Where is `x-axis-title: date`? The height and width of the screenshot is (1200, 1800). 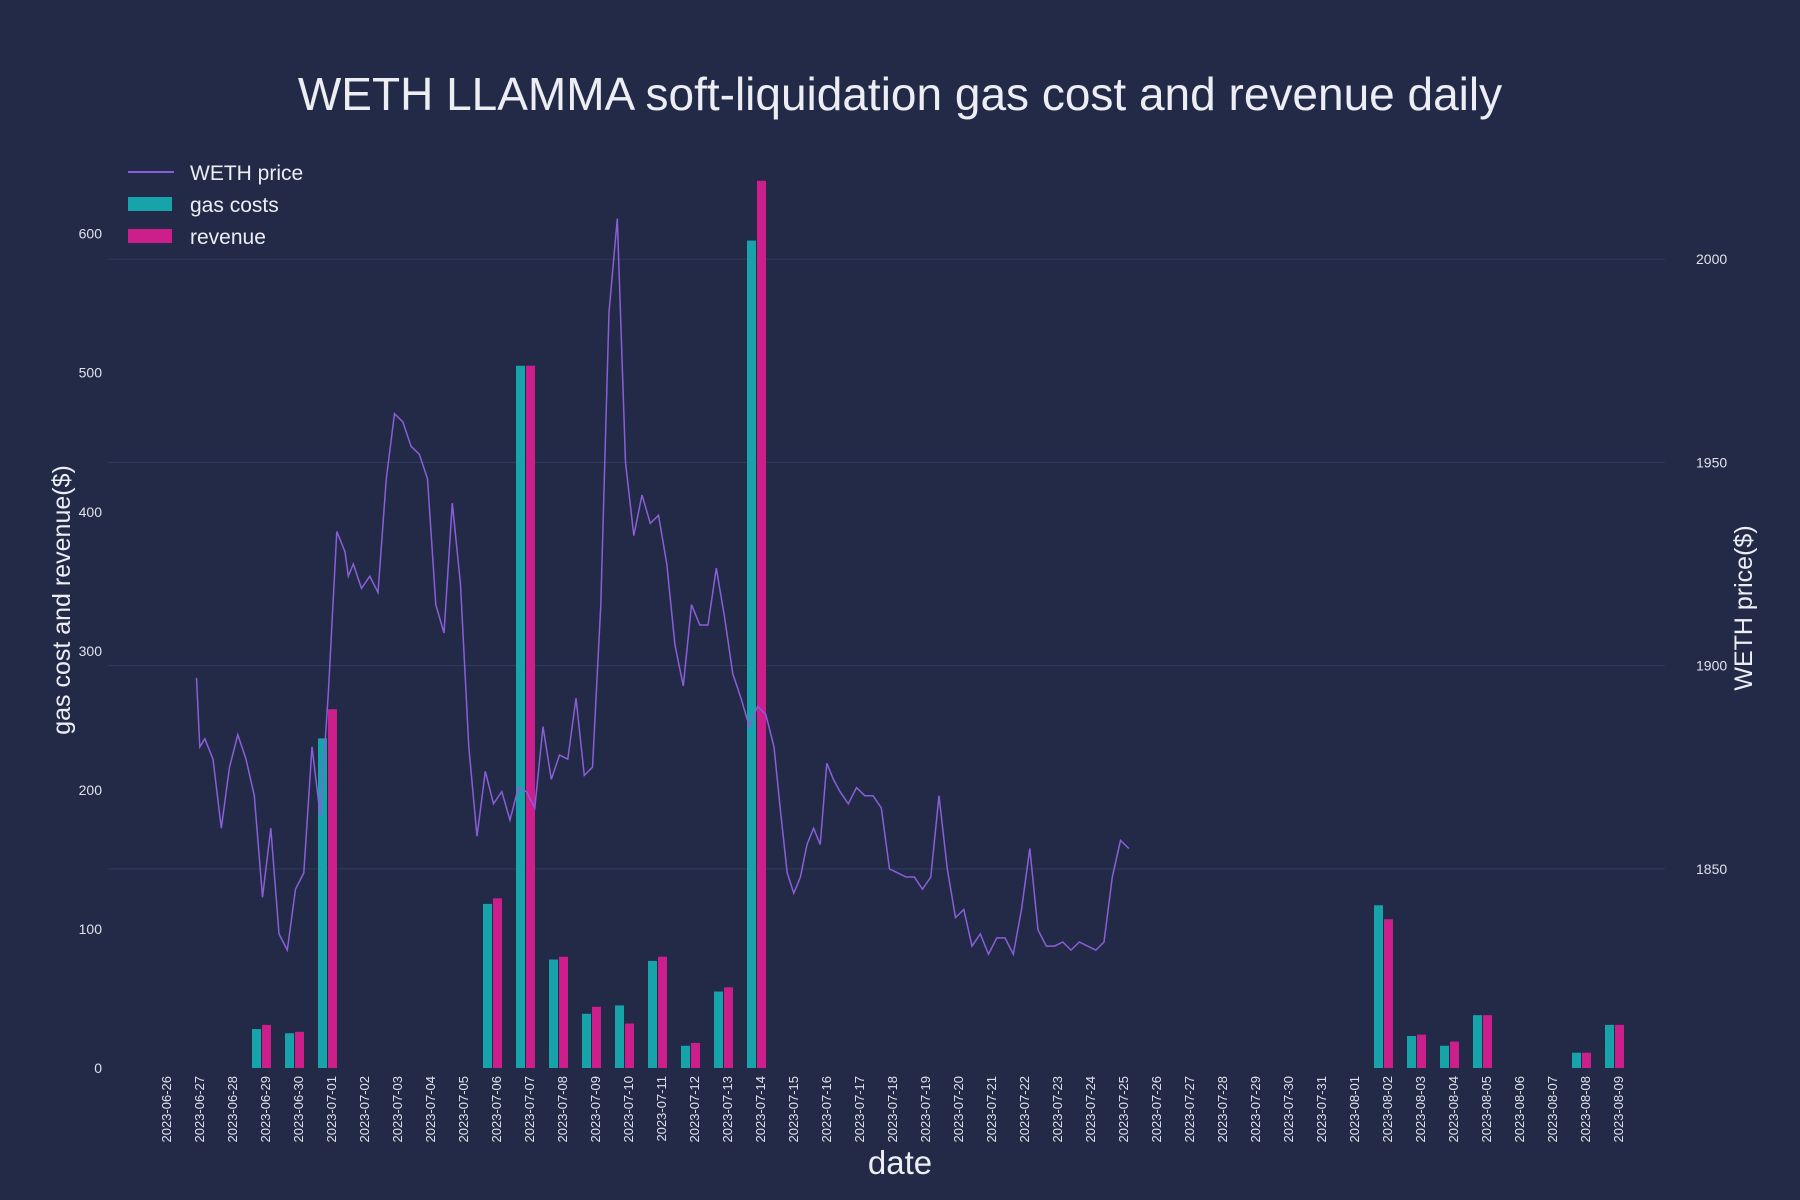 x-axis-title: date is located at coordinates (900, 1162).